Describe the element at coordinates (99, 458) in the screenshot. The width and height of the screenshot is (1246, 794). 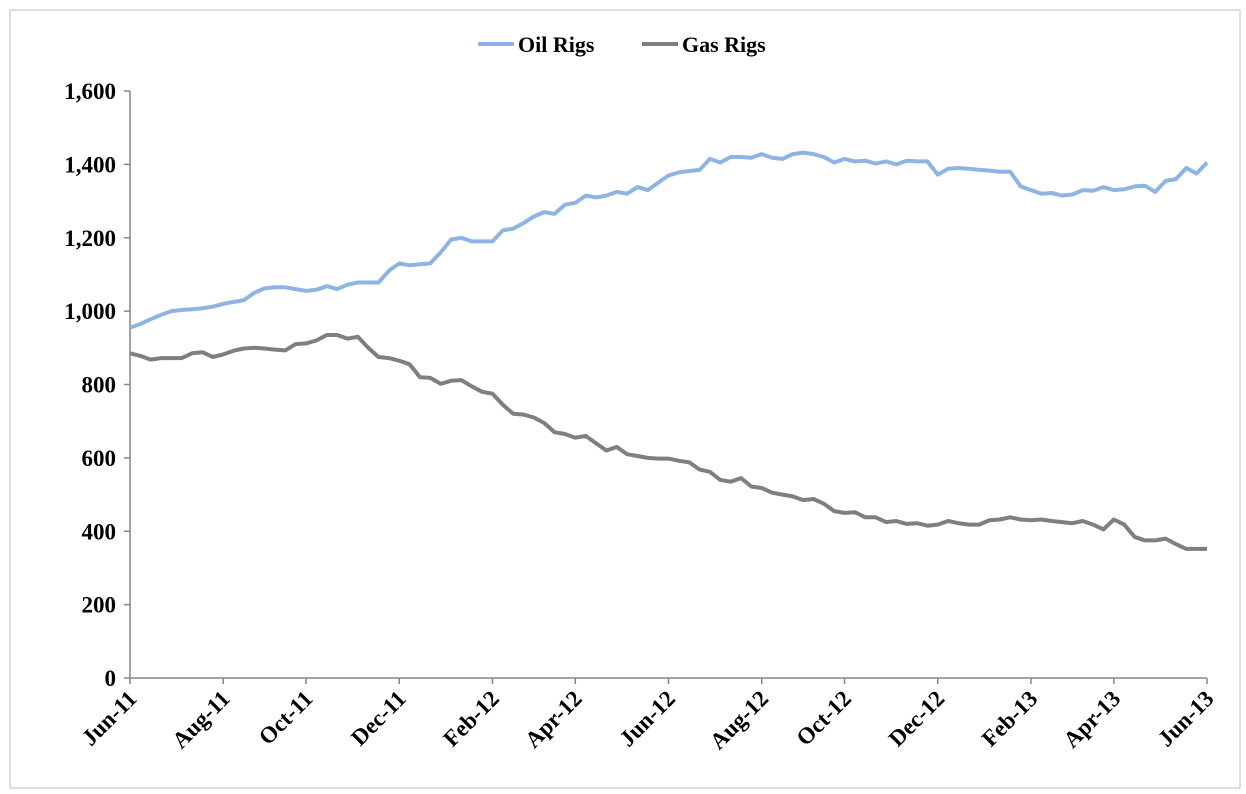
I see `y-tick-label: 600` at that location.